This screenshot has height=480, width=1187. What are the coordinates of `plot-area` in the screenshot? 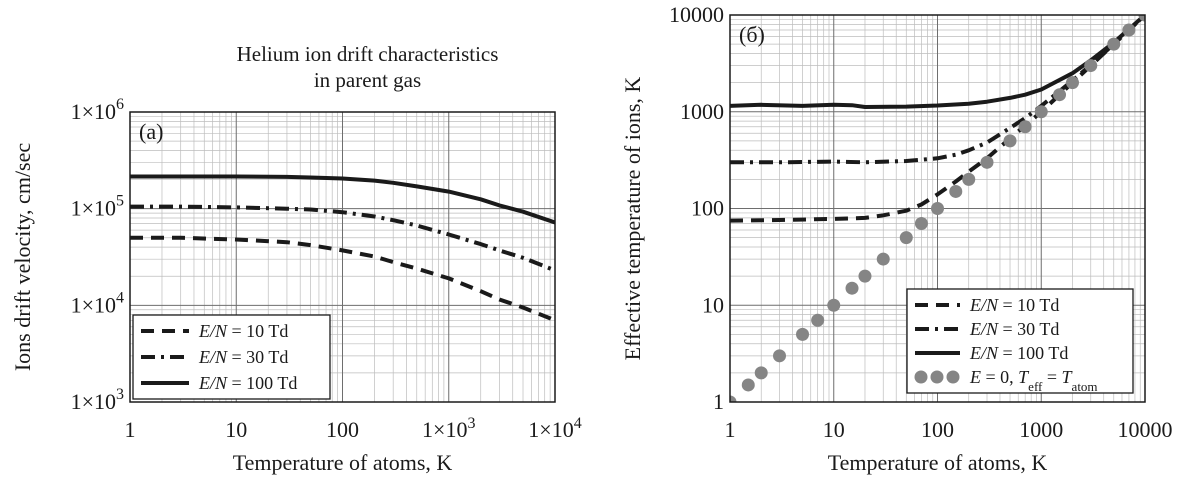 It's located at (342, 248).